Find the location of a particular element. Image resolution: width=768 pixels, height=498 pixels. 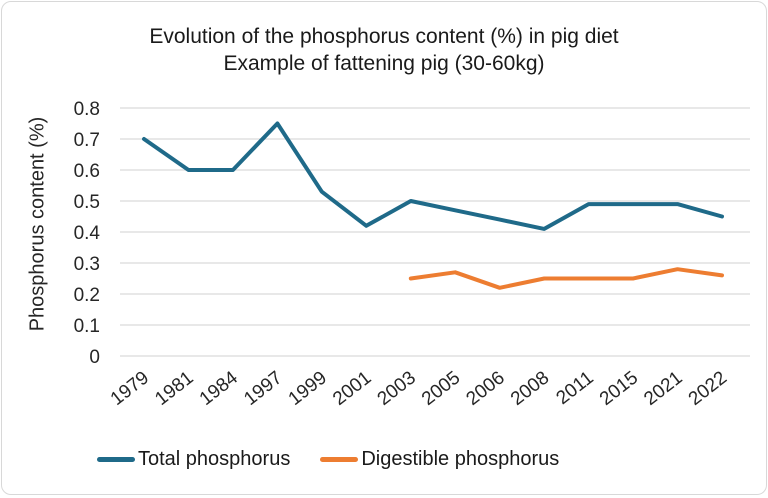

y-tick-label: 0.7 is located at coordinates (87, 140).